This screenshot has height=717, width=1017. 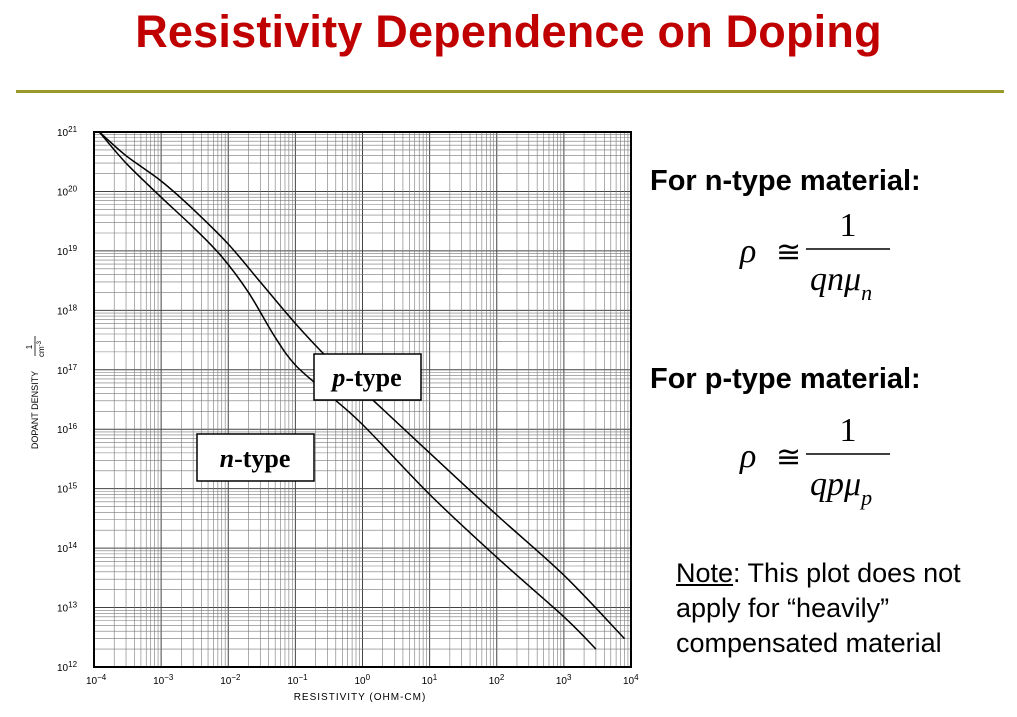 What do you see at coordinates (508, 31) in the screenshot?
I see `slide-title: Resistivity Dependence on Doping` at bounding box center [508, 31].